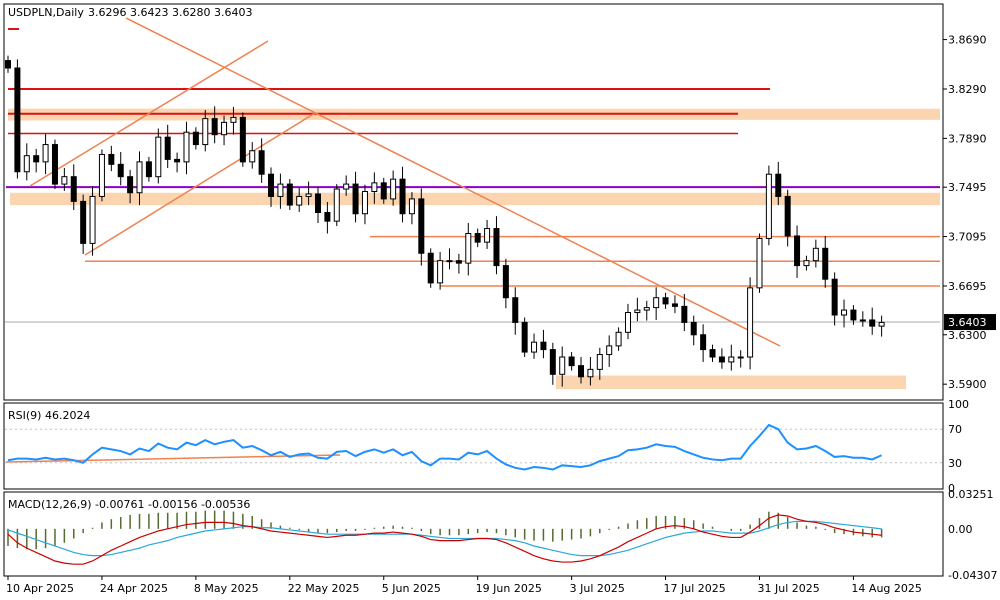 The width and height of the screenshot is (1000, 600). What do you see at coordinates (509, 588) in the screenshot?
I see `x-tick-label: 19 Jun 2025` at bounding box center [509, 588].